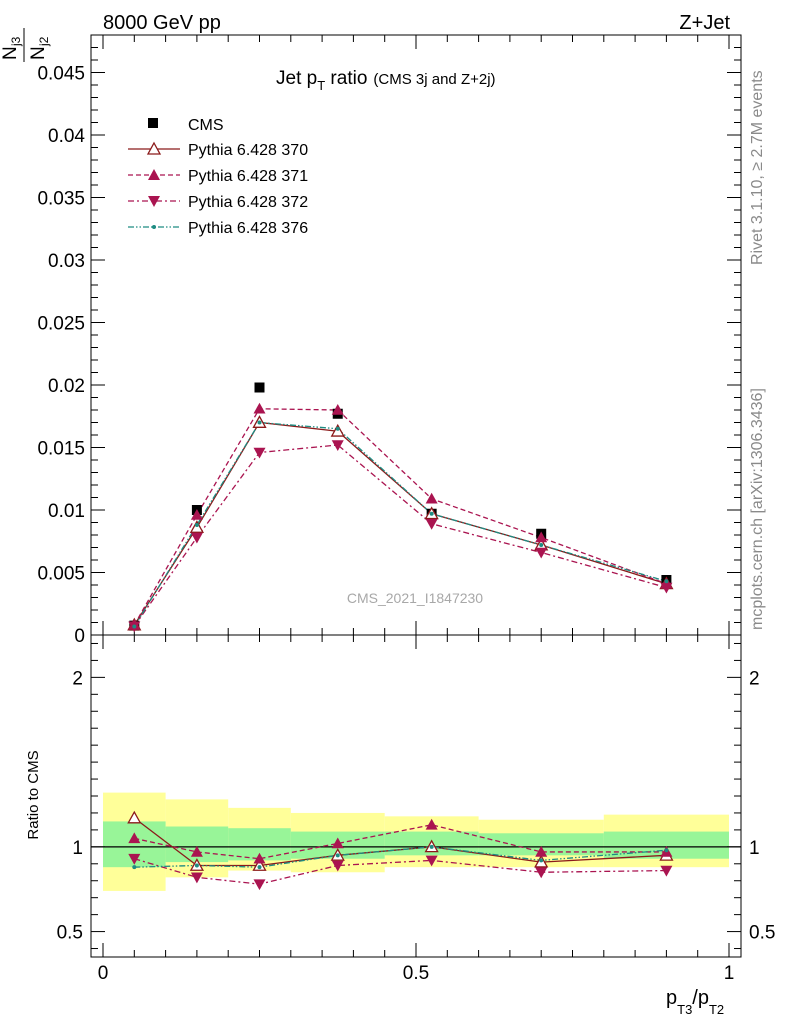 The width and height of the screenshot is (786, 1024). Describe the element at coordinates (754, 678) in the screenshot. I see `ratio-y-tick-label-right: 2` at that location.